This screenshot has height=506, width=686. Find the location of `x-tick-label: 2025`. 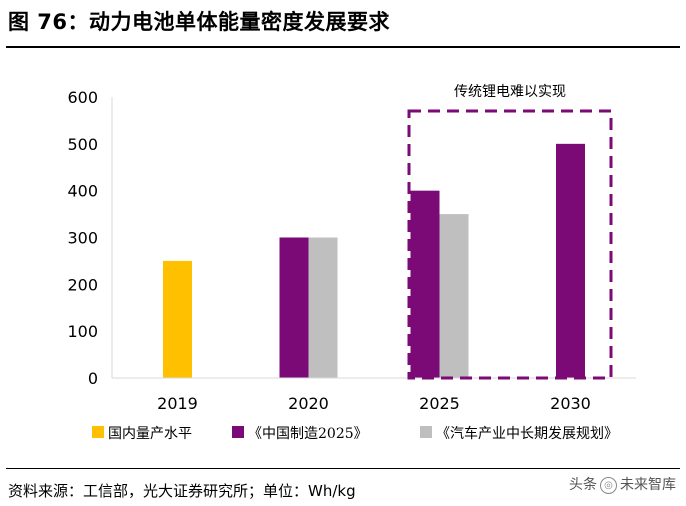

x-tick-label: 2025 is located at coordinates (439, 403).